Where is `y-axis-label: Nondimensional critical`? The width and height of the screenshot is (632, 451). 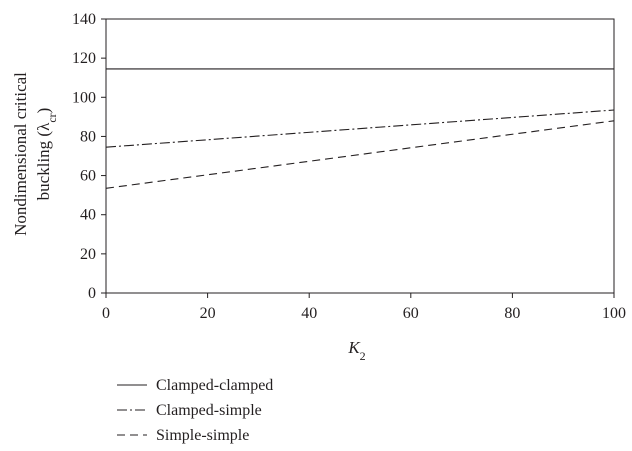
y-axis-label: Nondimensional critical is located at coordinates (20, 154).